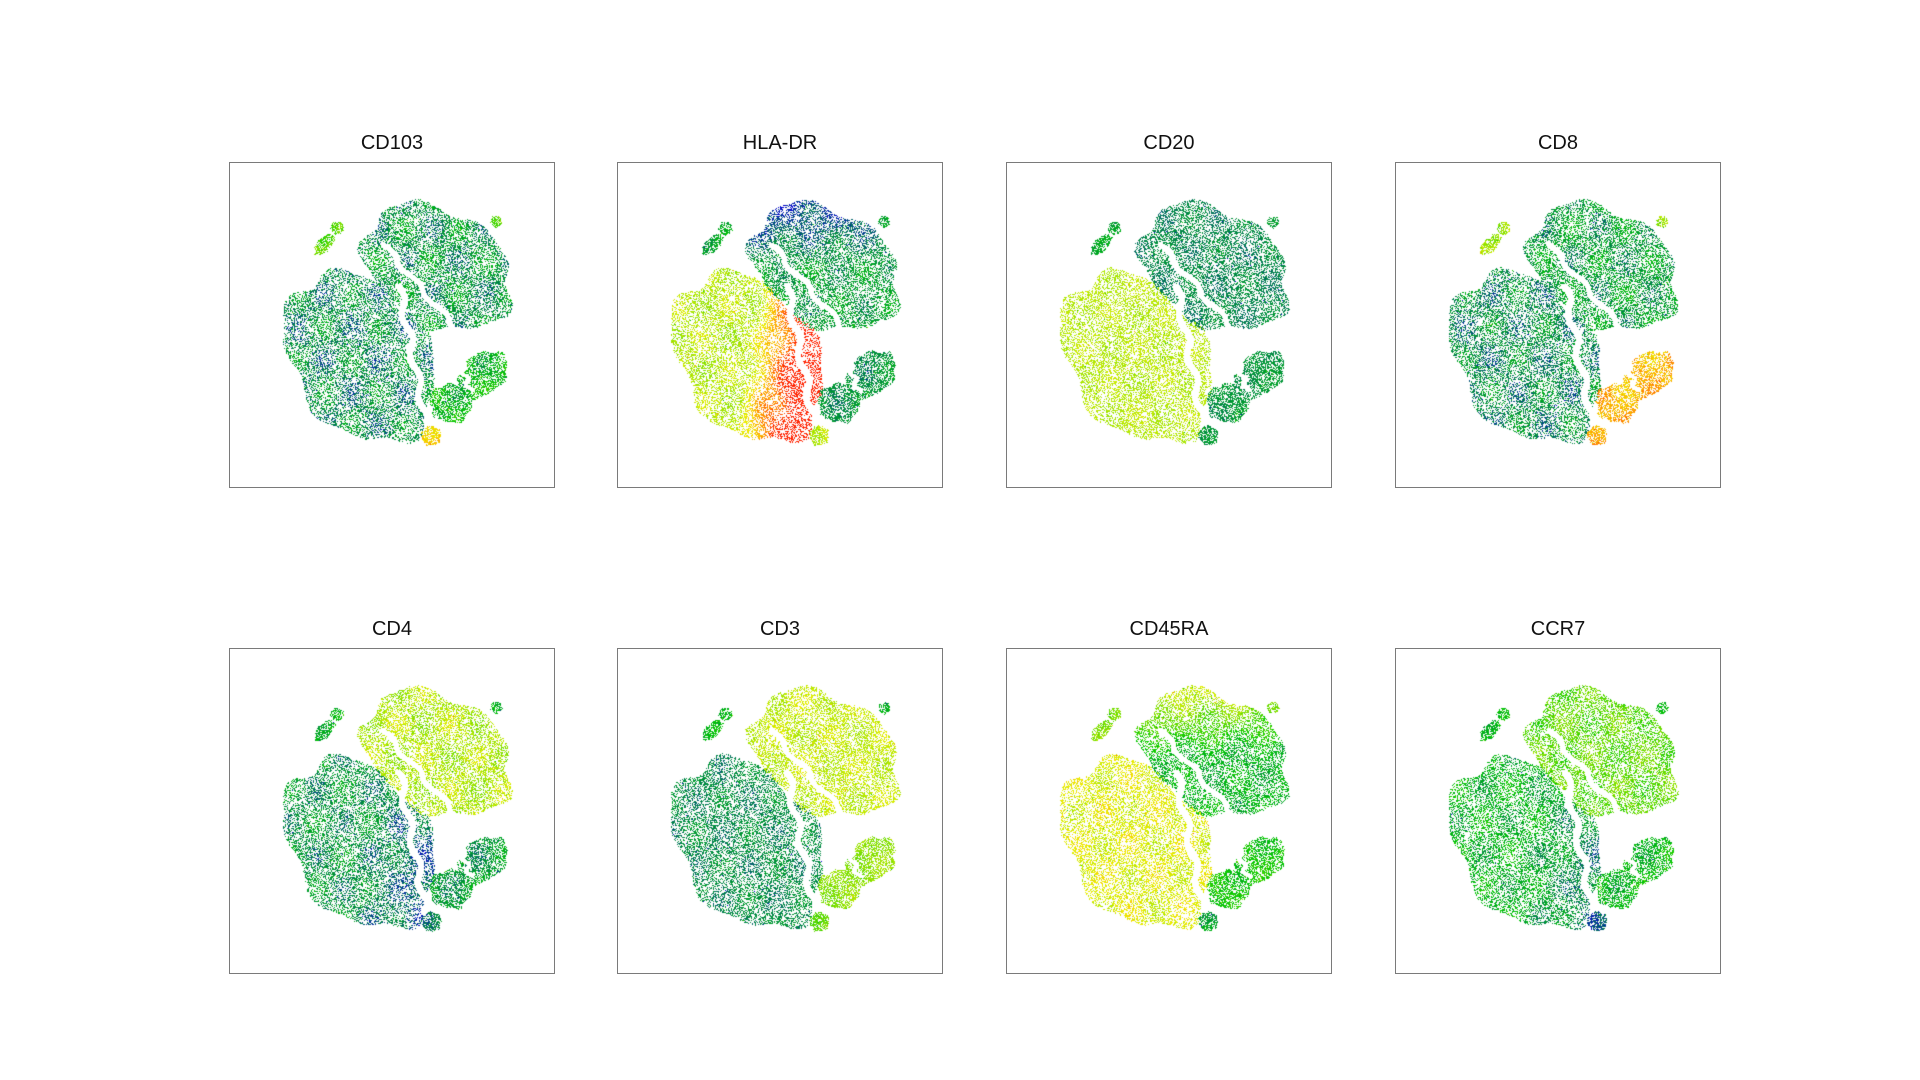 This screenshot has width=1920, height=1080. Describe the element at coordinates (391, 629) in the screenshot. I see `panel-title: CD4` at that location.